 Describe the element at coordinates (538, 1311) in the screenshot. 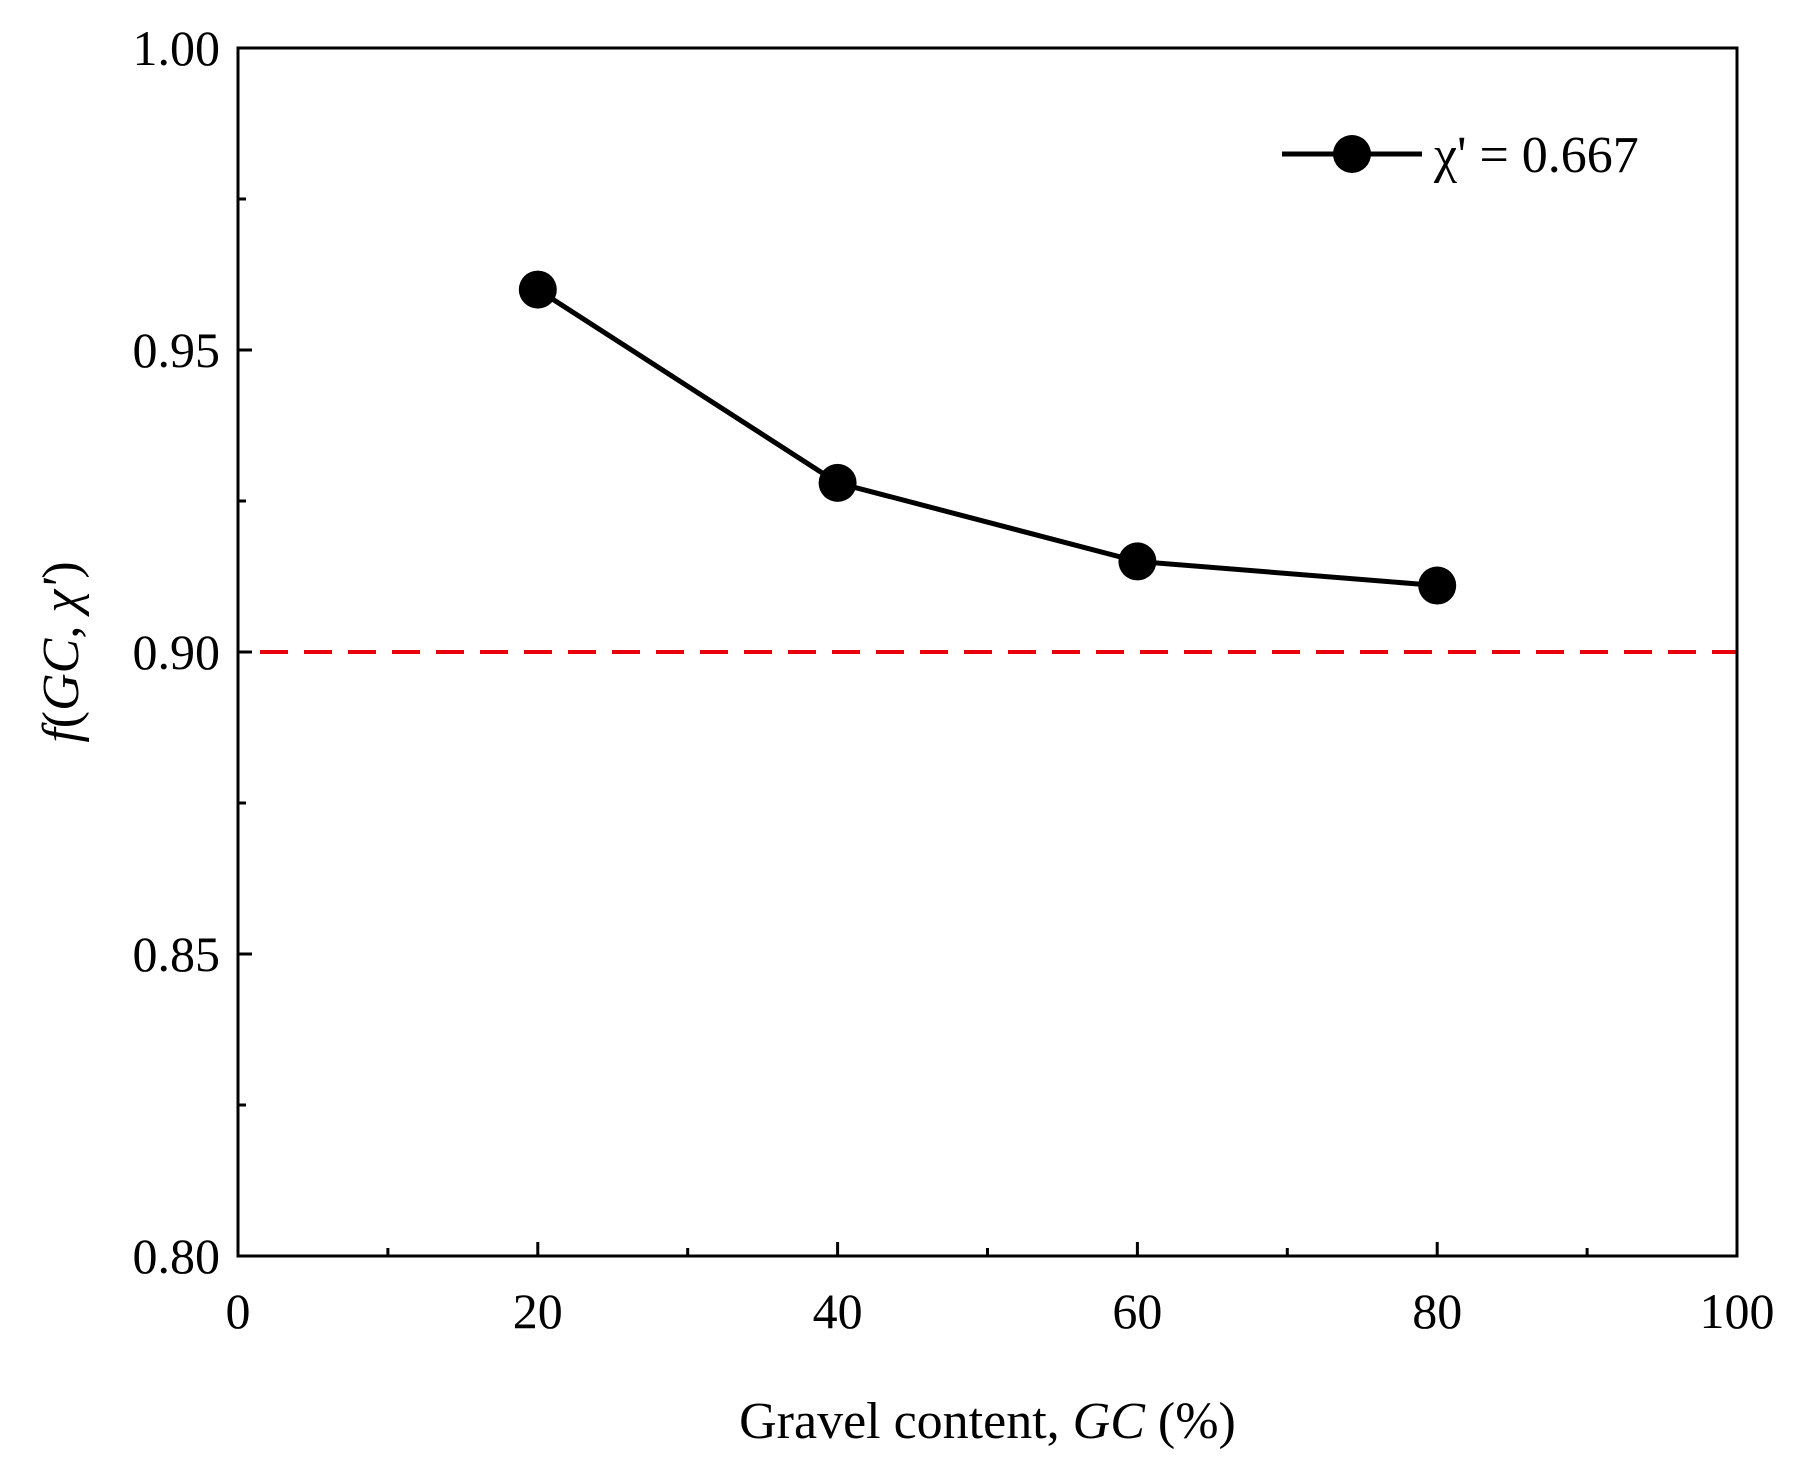

I see `x-tick-label: 20` at that location.